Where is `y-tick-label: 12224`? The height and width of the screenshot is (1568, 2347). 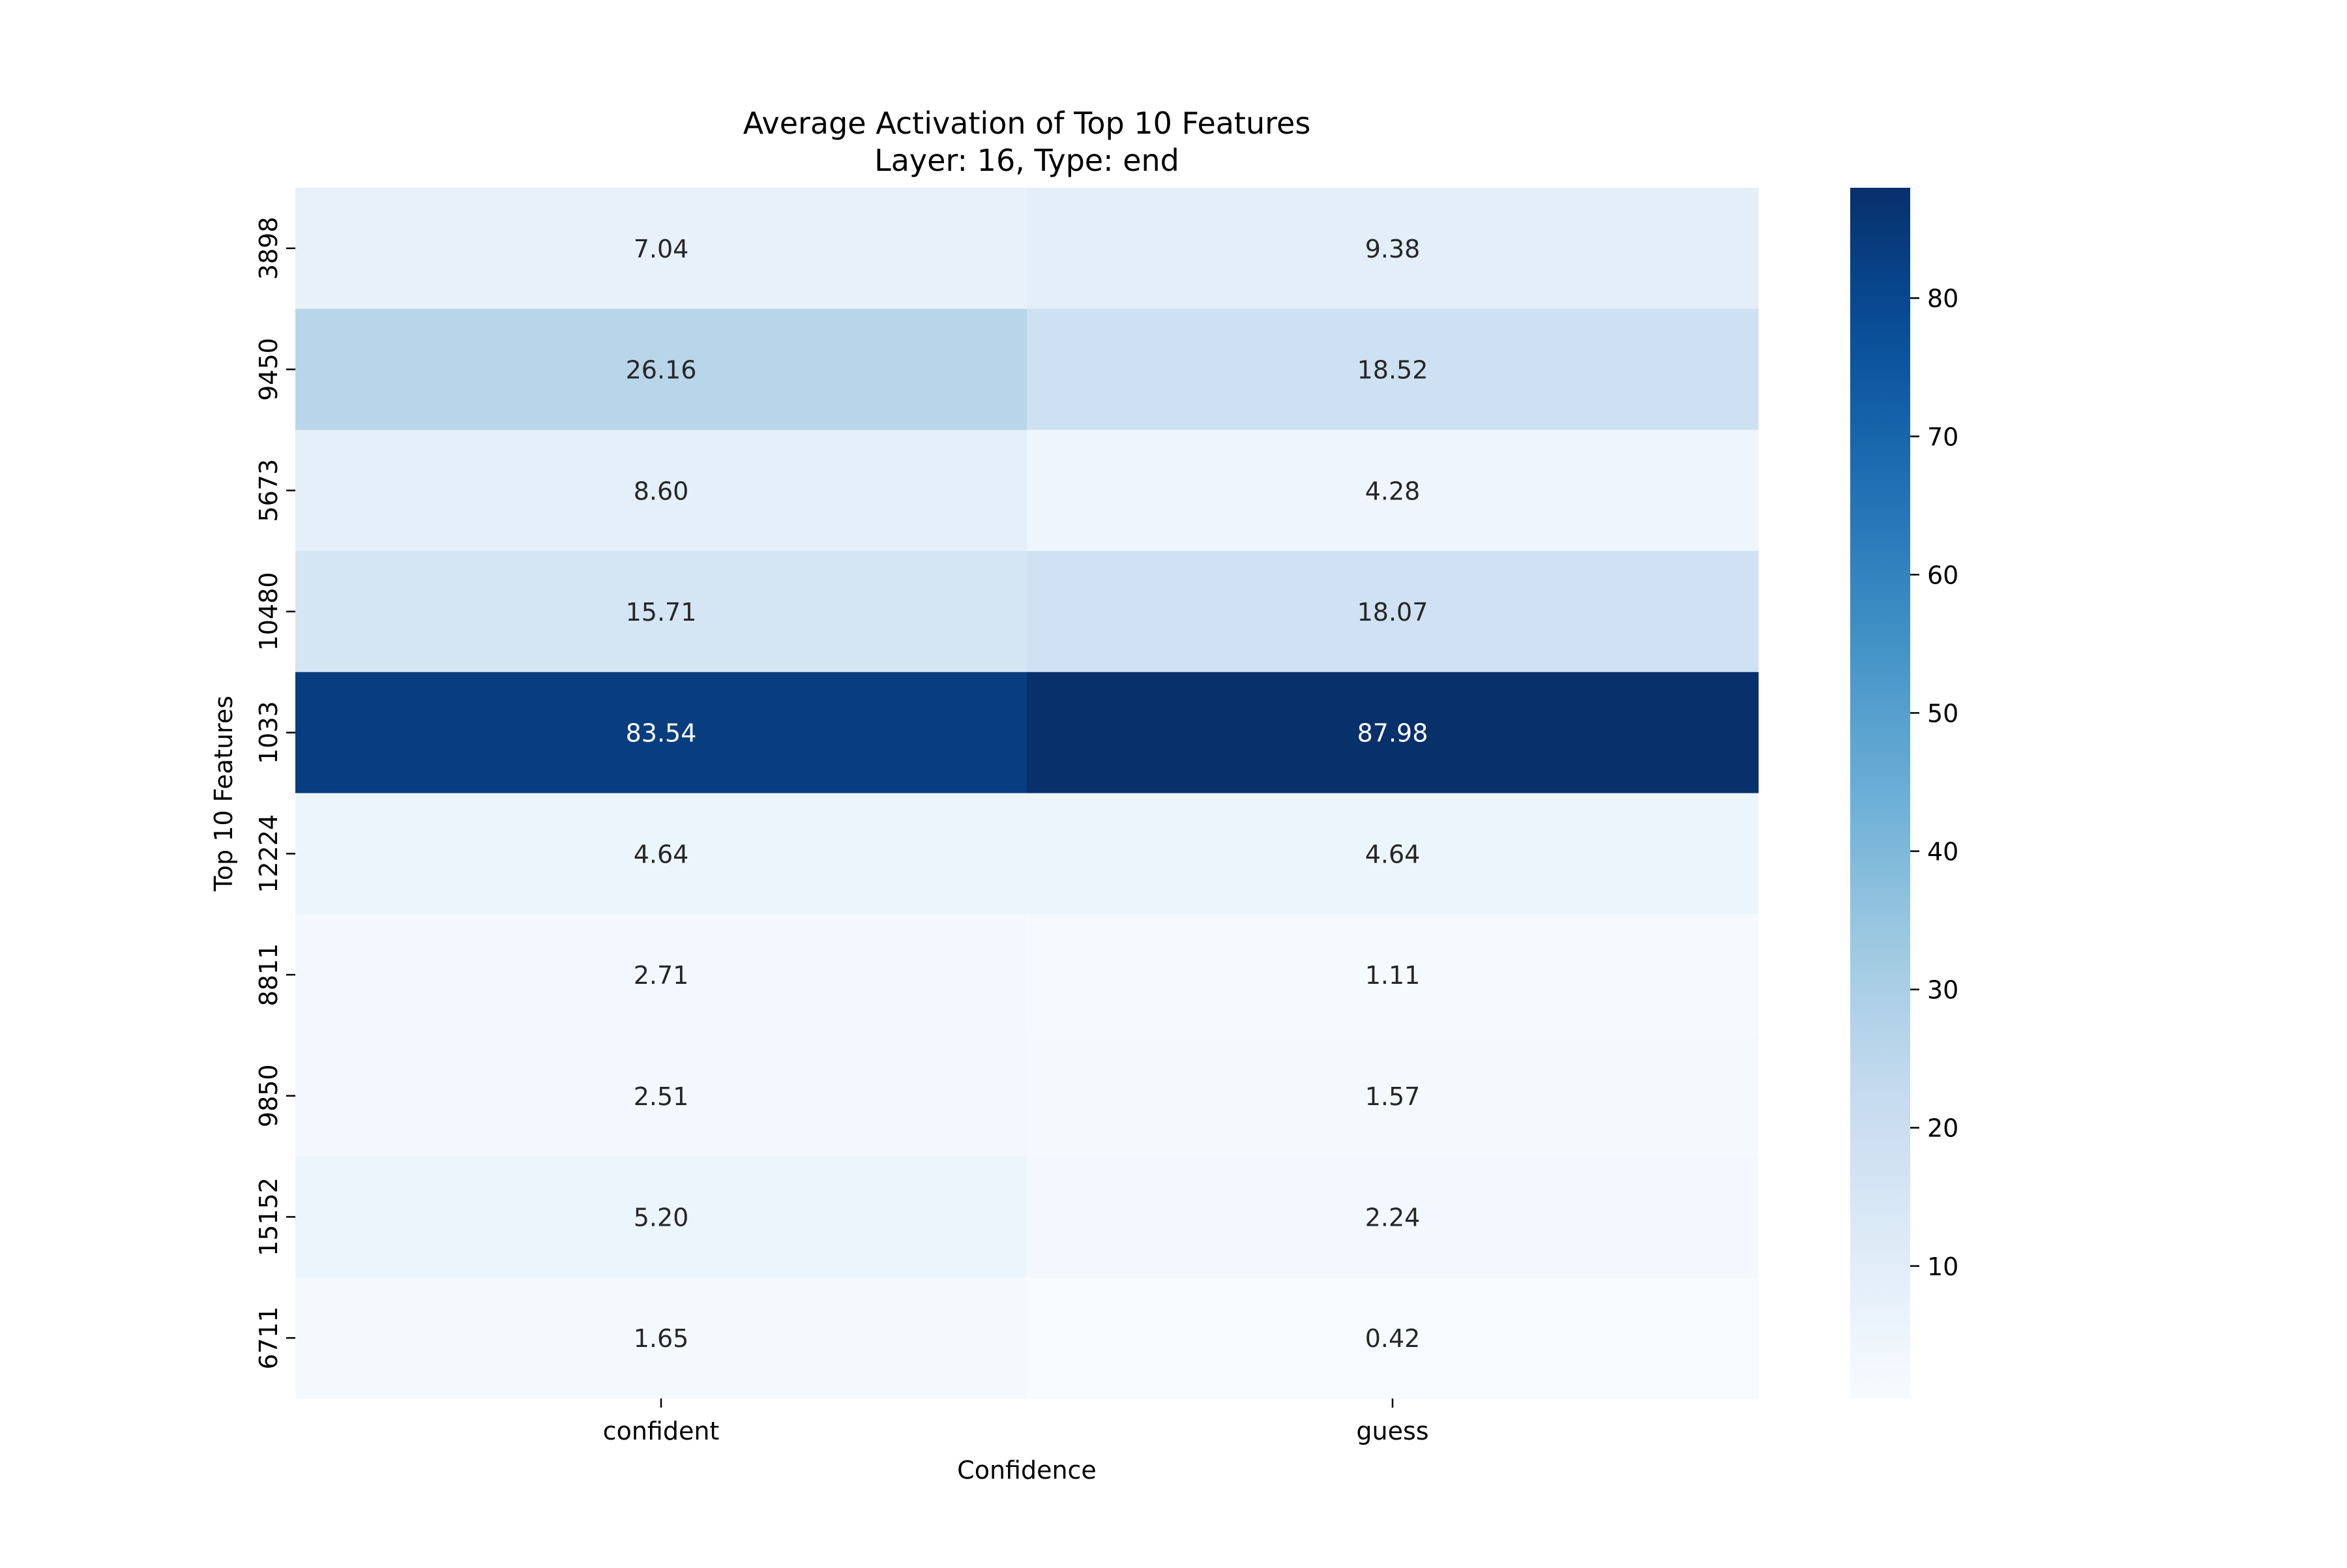
y-tick-label: 12224 is located at coordinates (268, 854).